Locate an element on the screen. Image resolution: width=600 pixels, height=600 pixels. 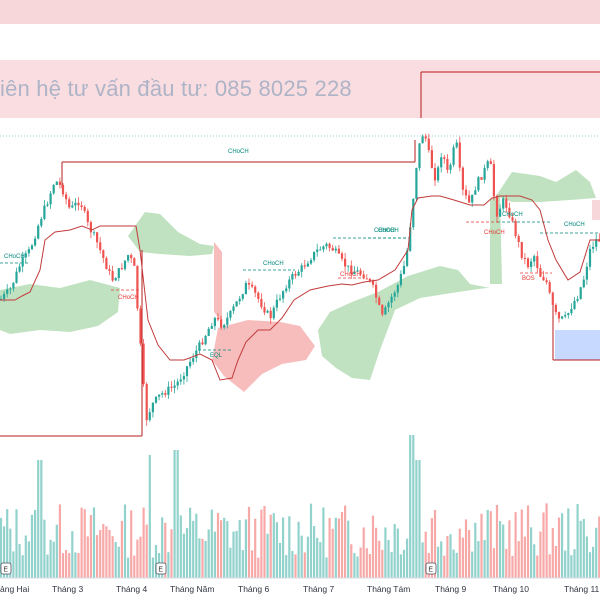
event-badge-label: E is located at coordinates (160, 570).